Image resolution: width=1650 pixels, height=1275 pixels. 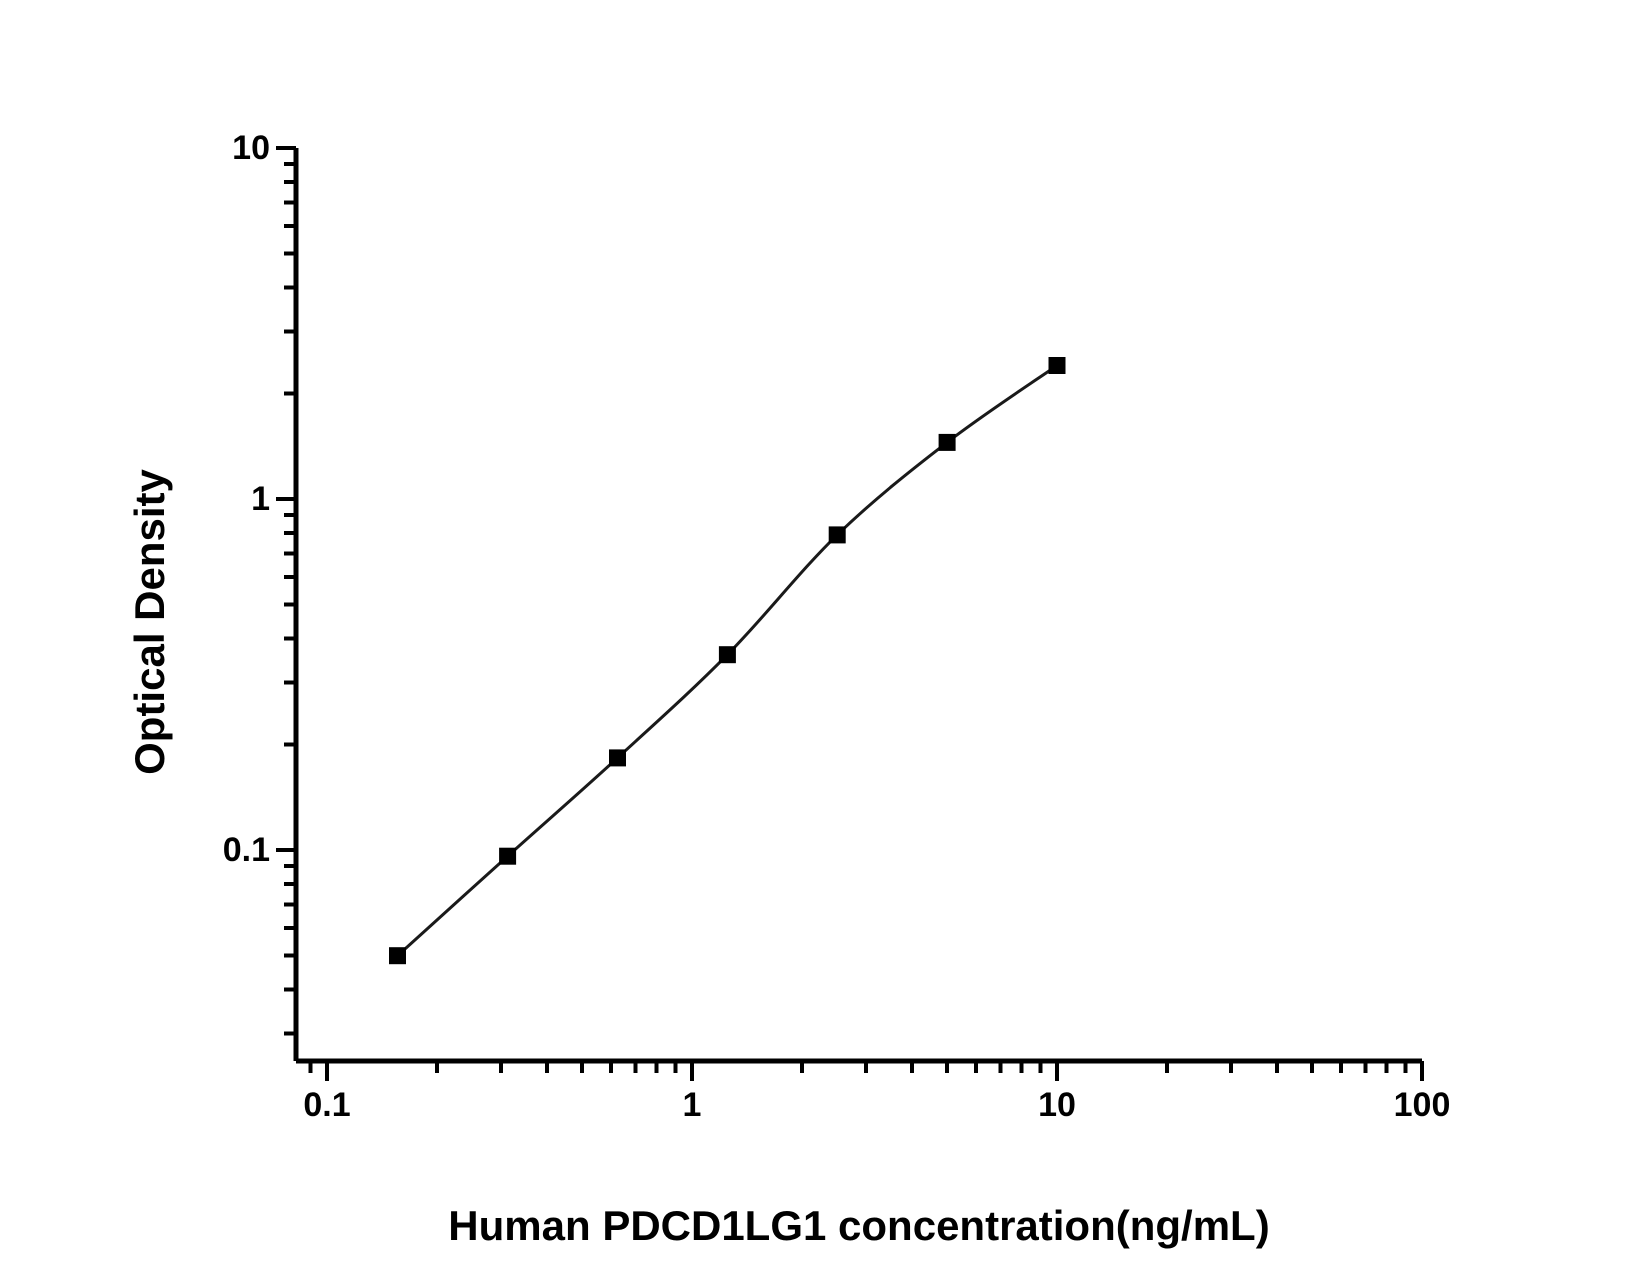 What do you see at coordinates (149, 622) in the screenshot?
I see `y-axis-title: Optical Density` at bounding box center [149, 622].